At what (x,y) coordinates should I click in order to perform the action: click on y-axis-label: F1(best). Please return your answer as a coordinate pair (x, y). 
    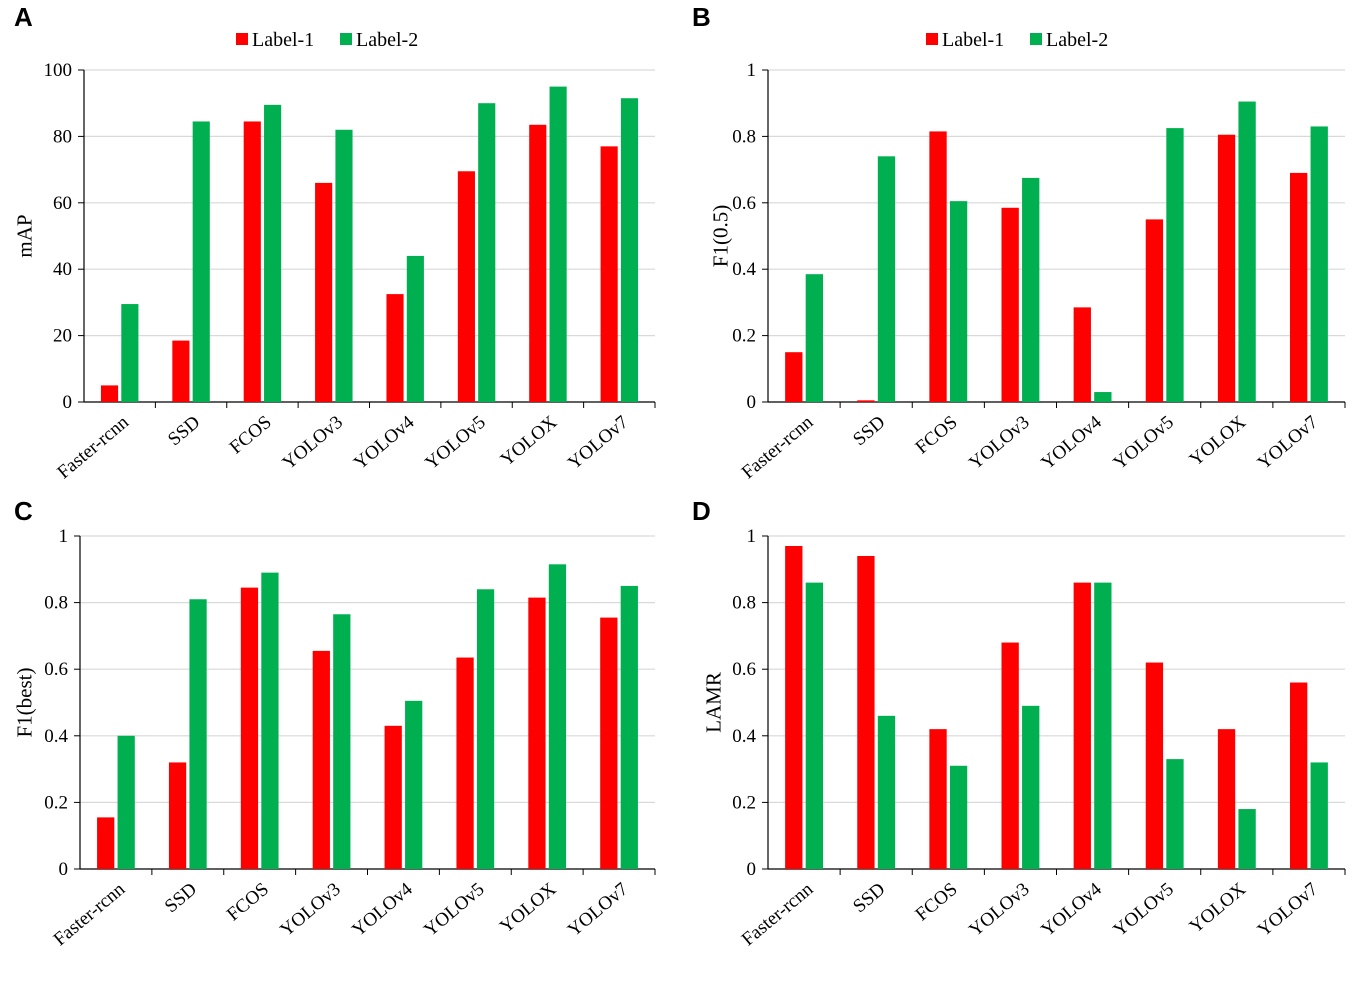
    Looking at the image, I should click on (24, 703).